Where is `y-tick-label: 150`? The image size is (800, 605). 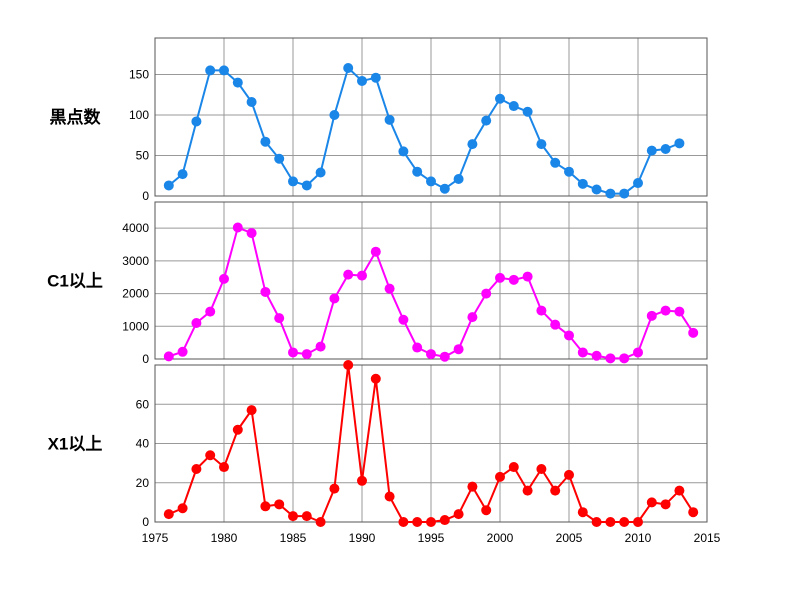 y-tick-label: 150 is located at coordinates (139, 74).